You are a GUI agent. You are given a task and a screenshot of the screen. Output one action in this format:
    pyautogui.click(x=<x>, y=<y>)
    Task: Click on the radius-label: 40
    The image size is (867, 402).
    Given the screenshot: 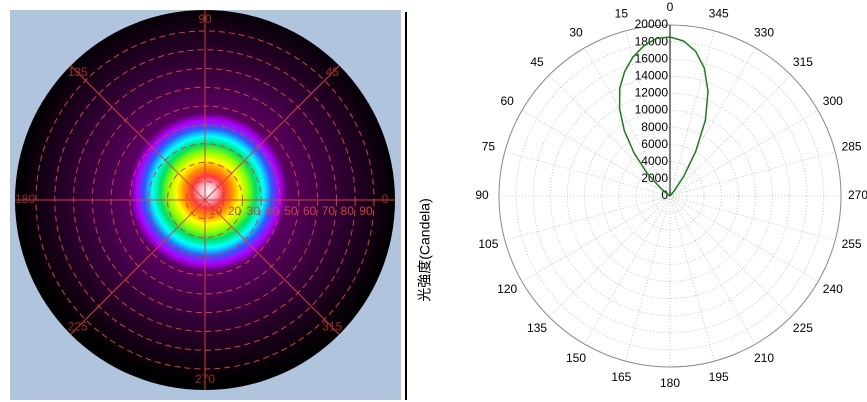 What is the action you would take?
    pyautogui.click(x=272, y=211)
    